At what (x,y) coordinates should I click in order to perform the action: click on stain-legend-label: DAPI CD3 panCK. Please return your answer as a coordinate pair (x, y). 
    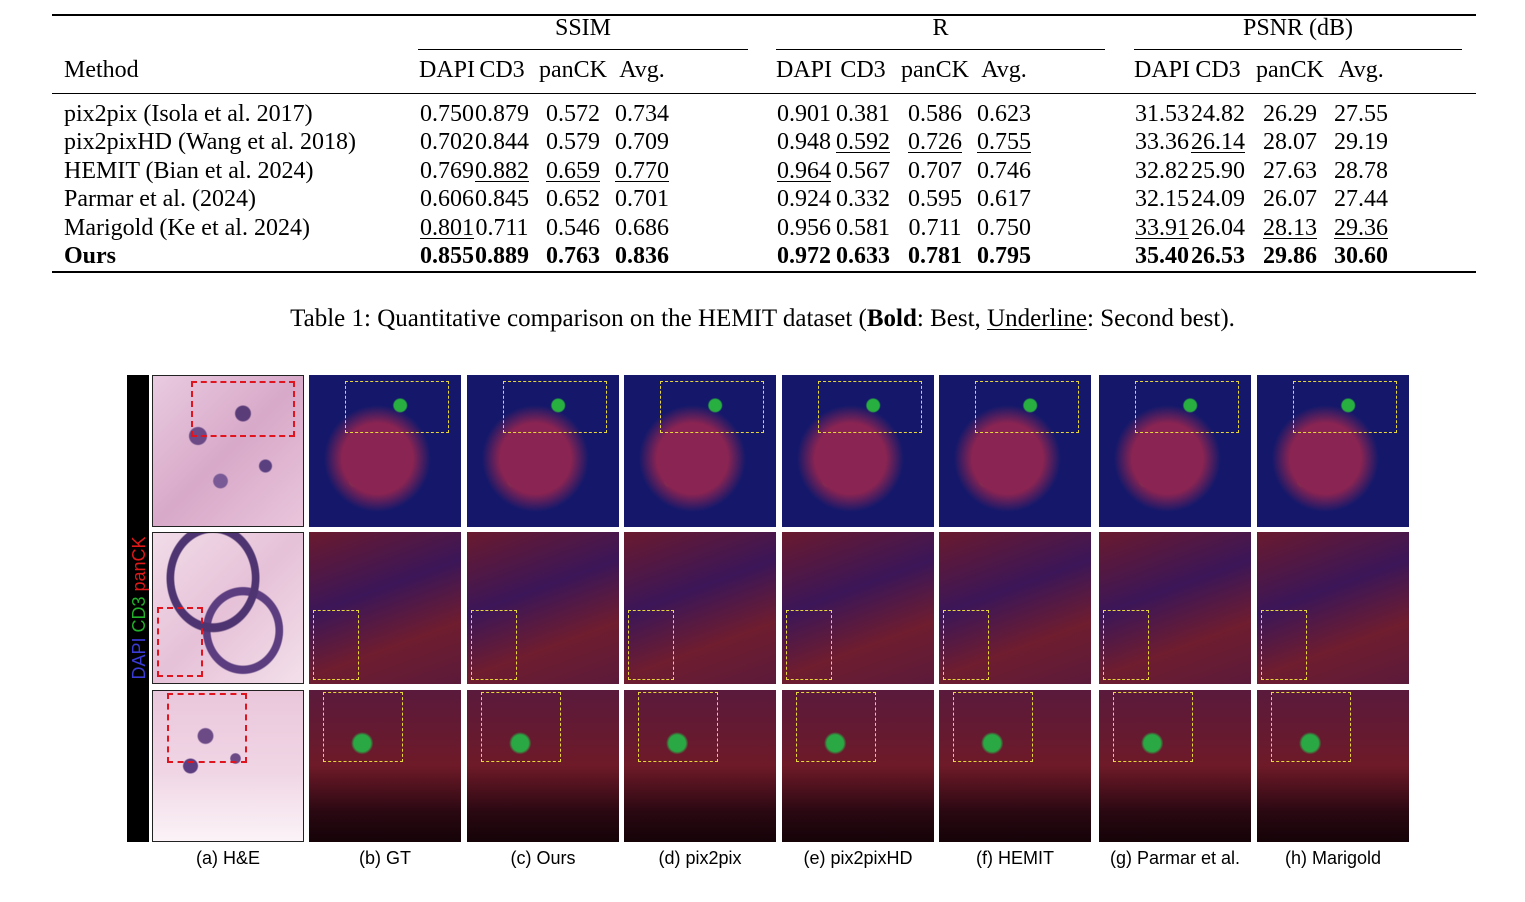
    Looking at the image, I should click on (139, 608).